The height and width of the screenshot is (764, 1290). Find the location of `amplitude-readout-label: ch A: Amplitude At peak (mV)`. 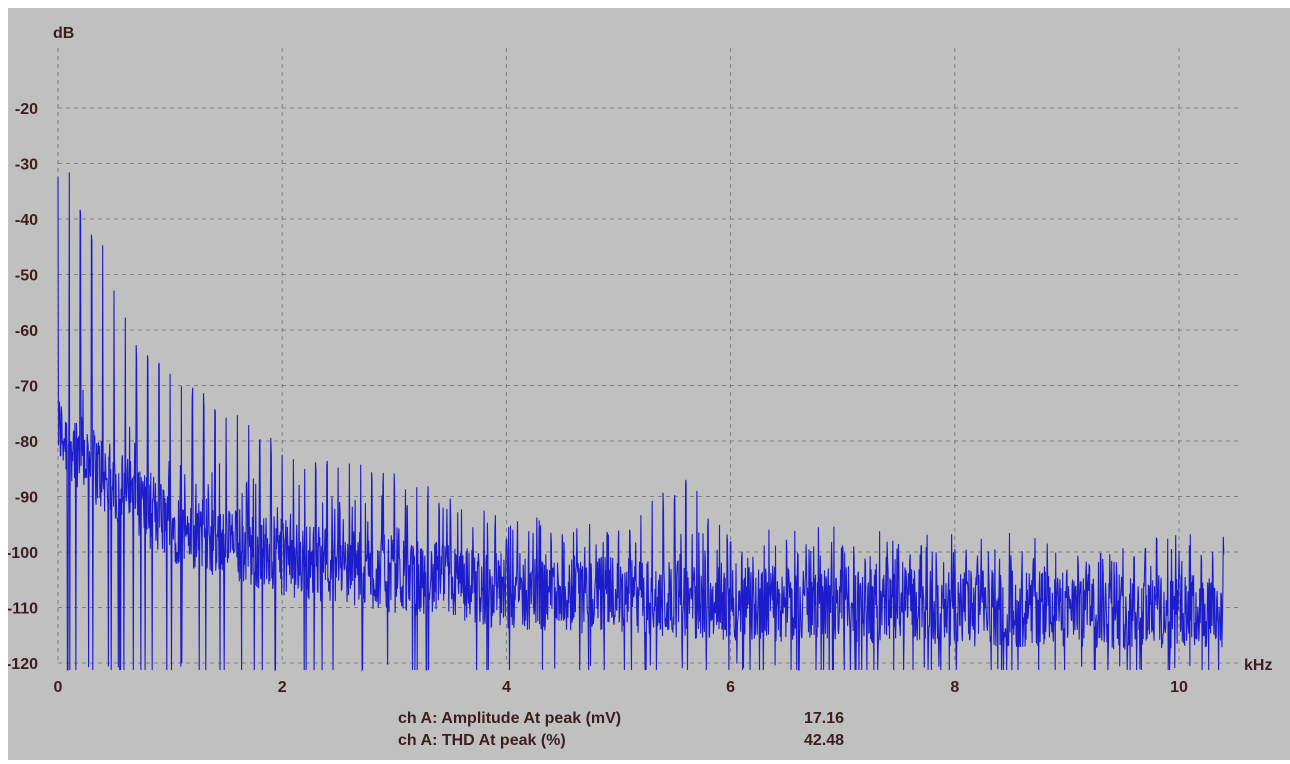

amplitude-readout-label: ch A: Amplitude At peak (mV) is located at coordinates (510, 718).